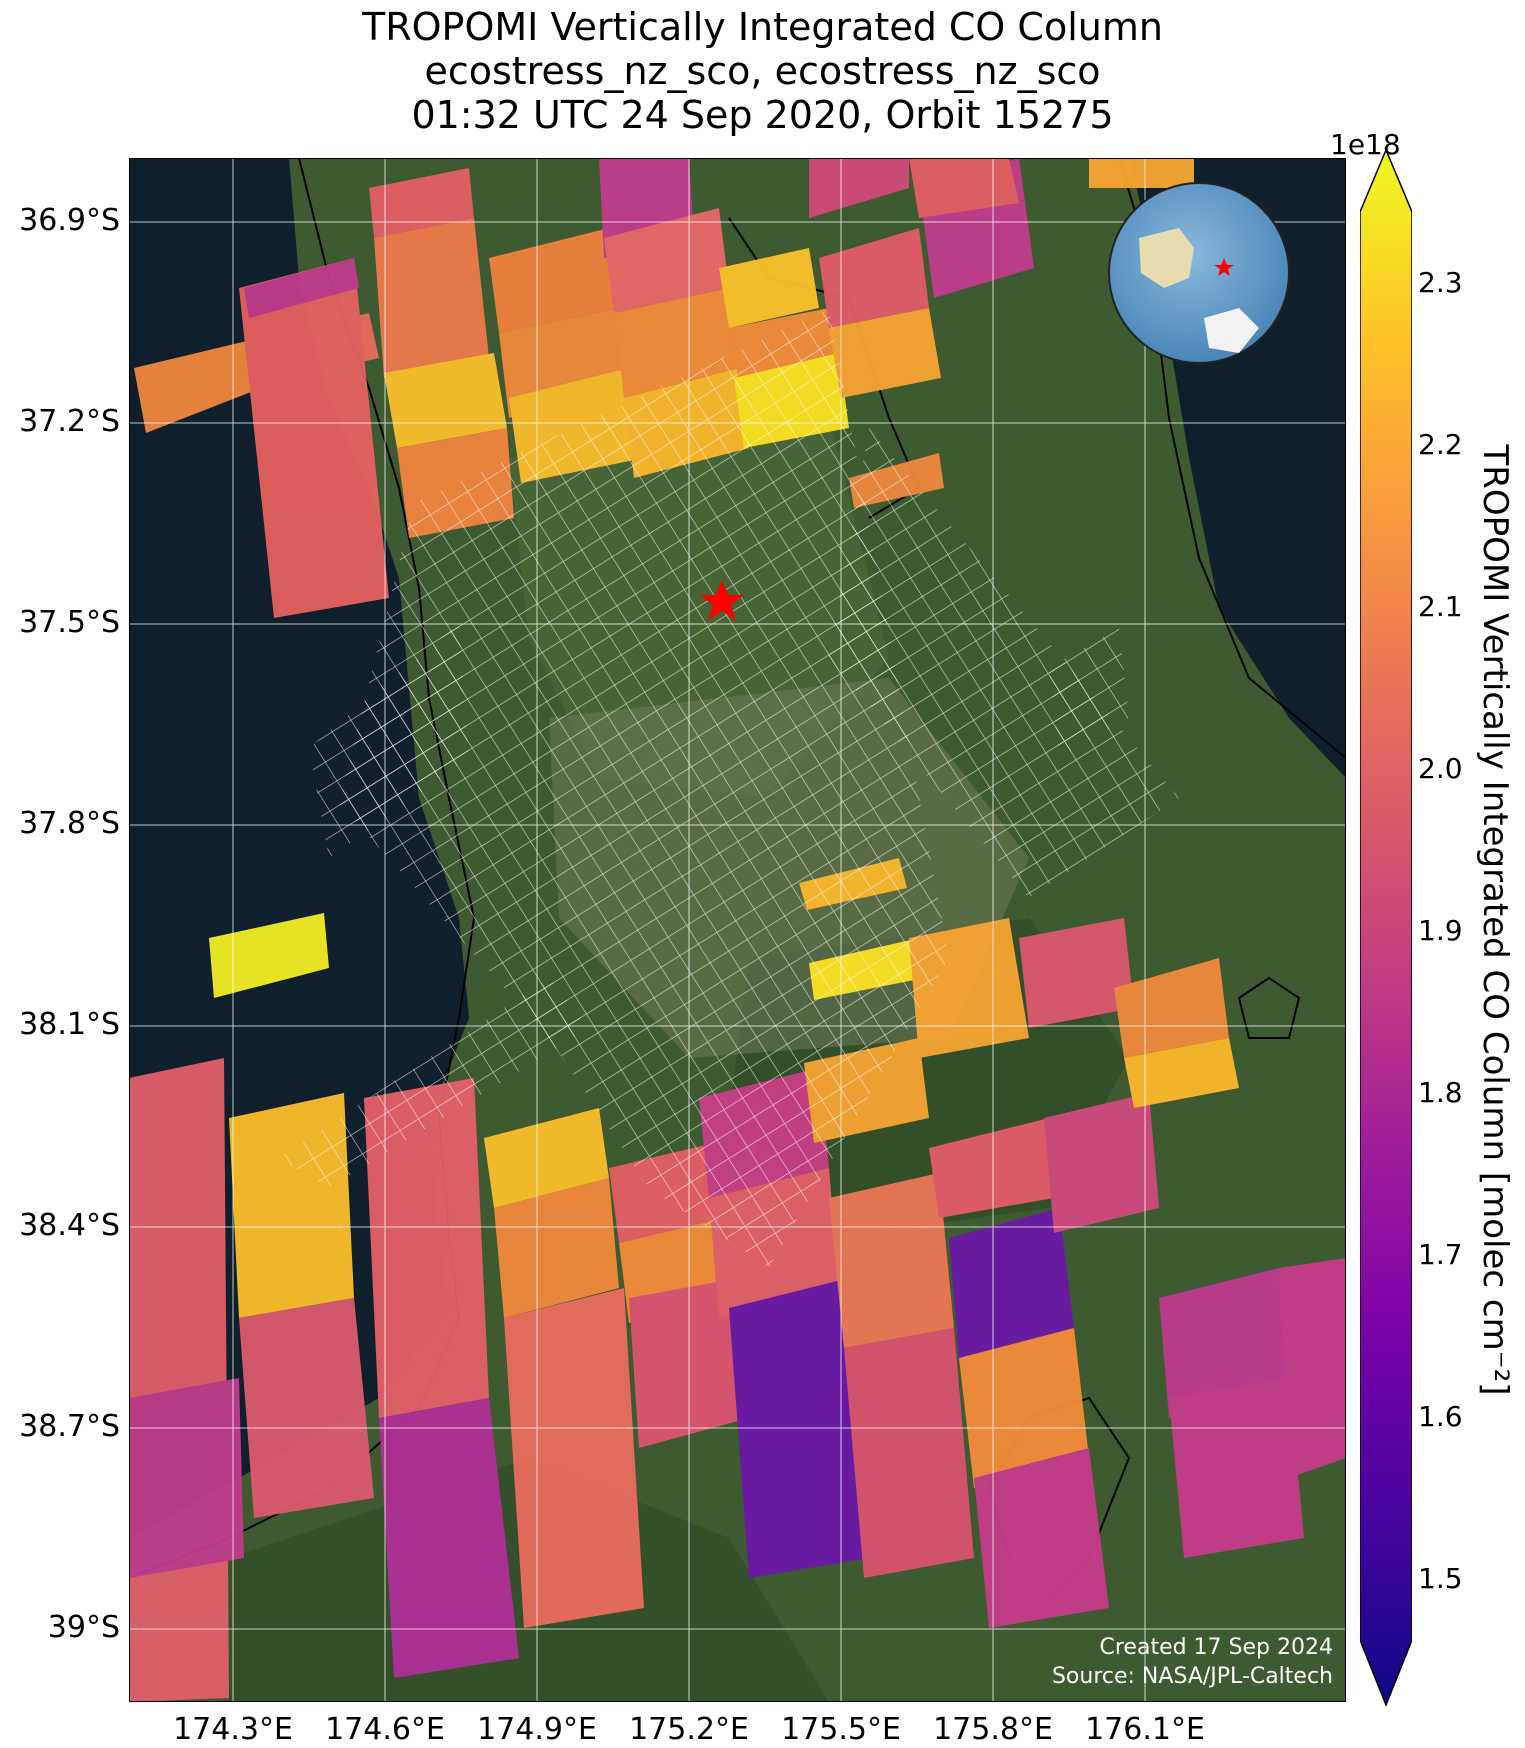 The height and width of the screenshot is (1748, 1525). Describe the element at coordinates (762, 115) in the screenshot. I see `title-line-3: 01:32 UTC 24 Sep 2020, Orbit 15275` at that location.